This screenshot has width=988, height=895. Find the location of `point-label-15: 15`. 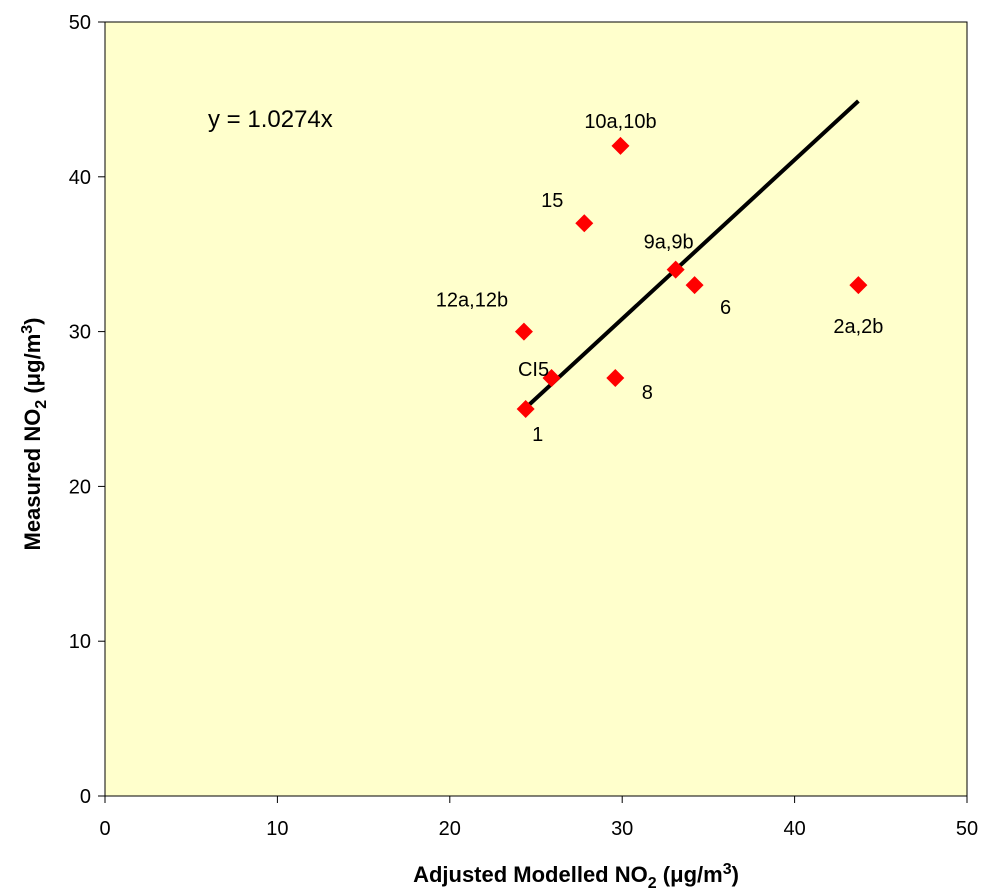

point-label-15: 15 is located at coordinates (552, 201).